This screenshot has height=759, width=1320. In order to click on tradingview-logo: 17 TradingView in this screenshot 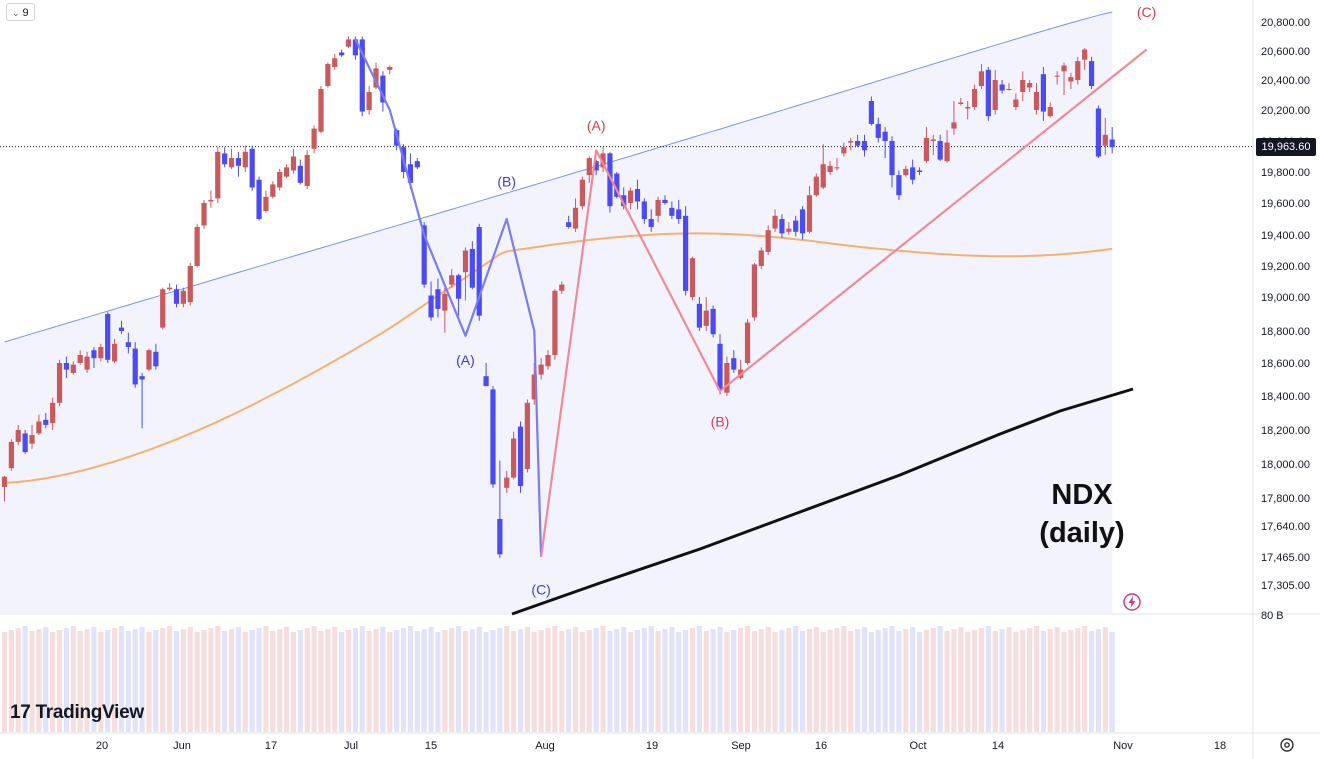, I will do `click(77, 713)`.